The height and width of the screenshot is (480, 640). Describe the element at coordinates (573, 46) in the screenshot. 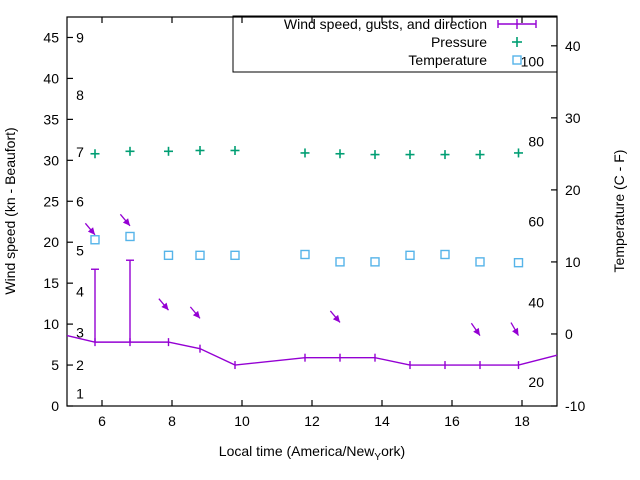

I see `right-tick-label: 40` at that location.